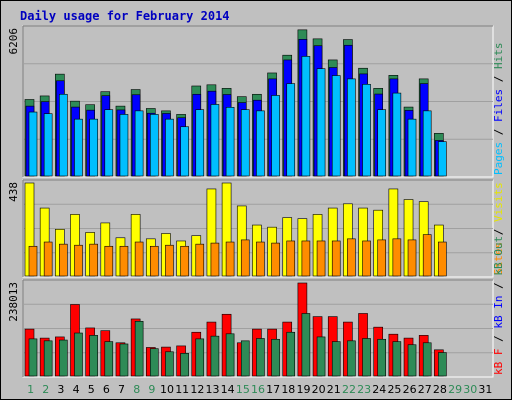  I want to click on day-label: 23, so click(364, 389).